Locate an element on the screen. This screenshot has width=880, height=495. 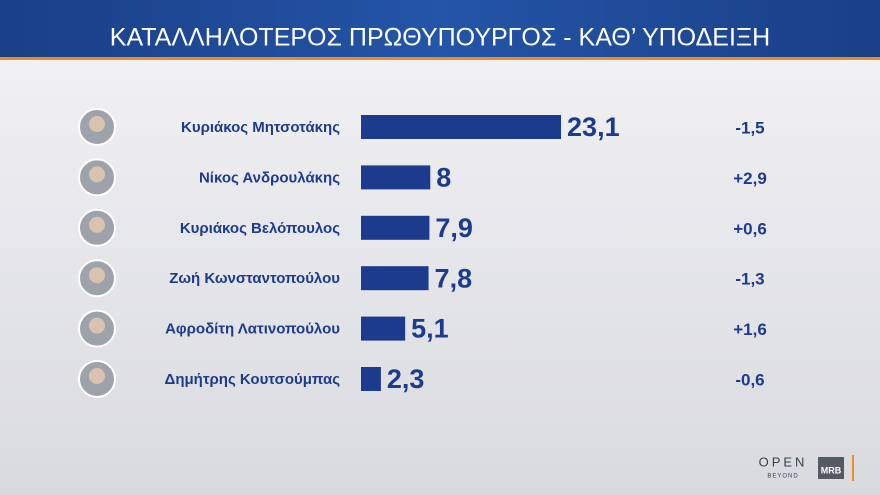
channel-logo: OPEN is located at coordinates (783, 461).